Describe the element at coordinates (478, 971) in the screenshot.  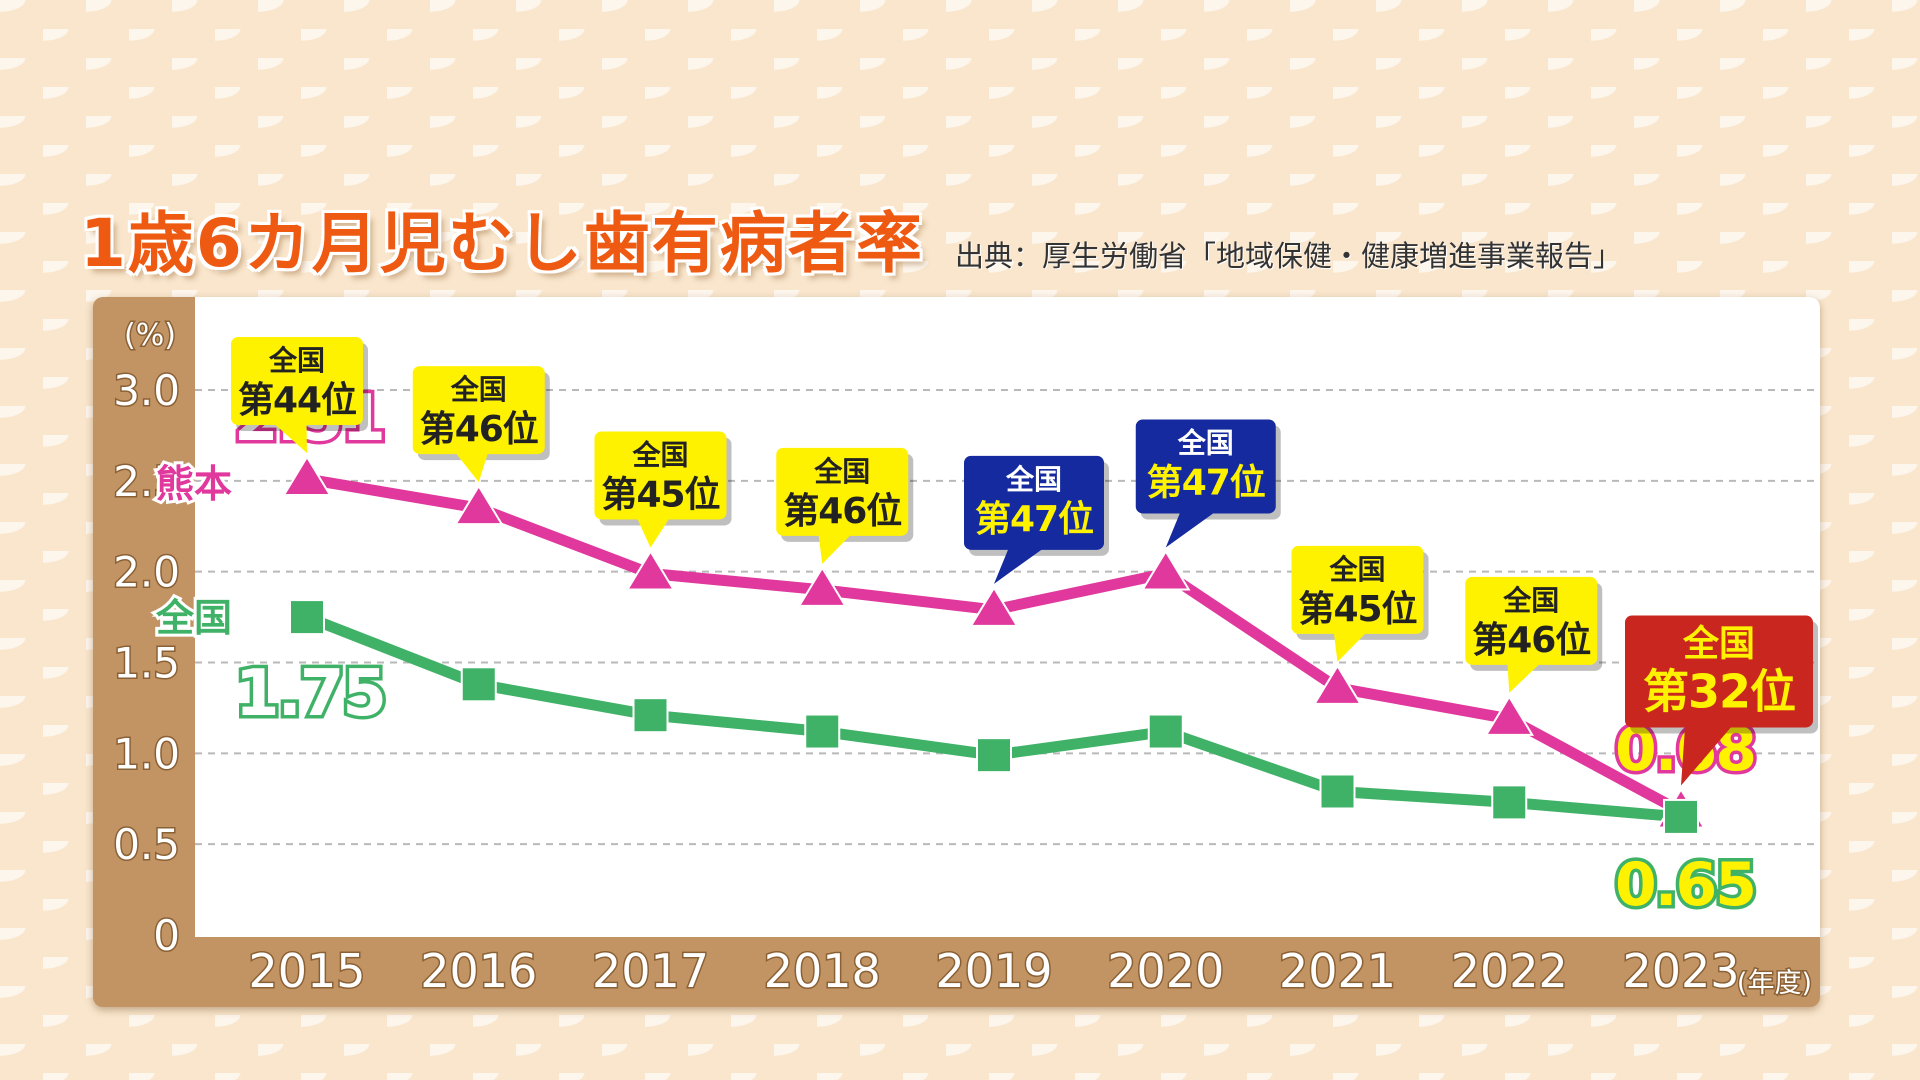
I see `x-tick-label: 2016` at that location.